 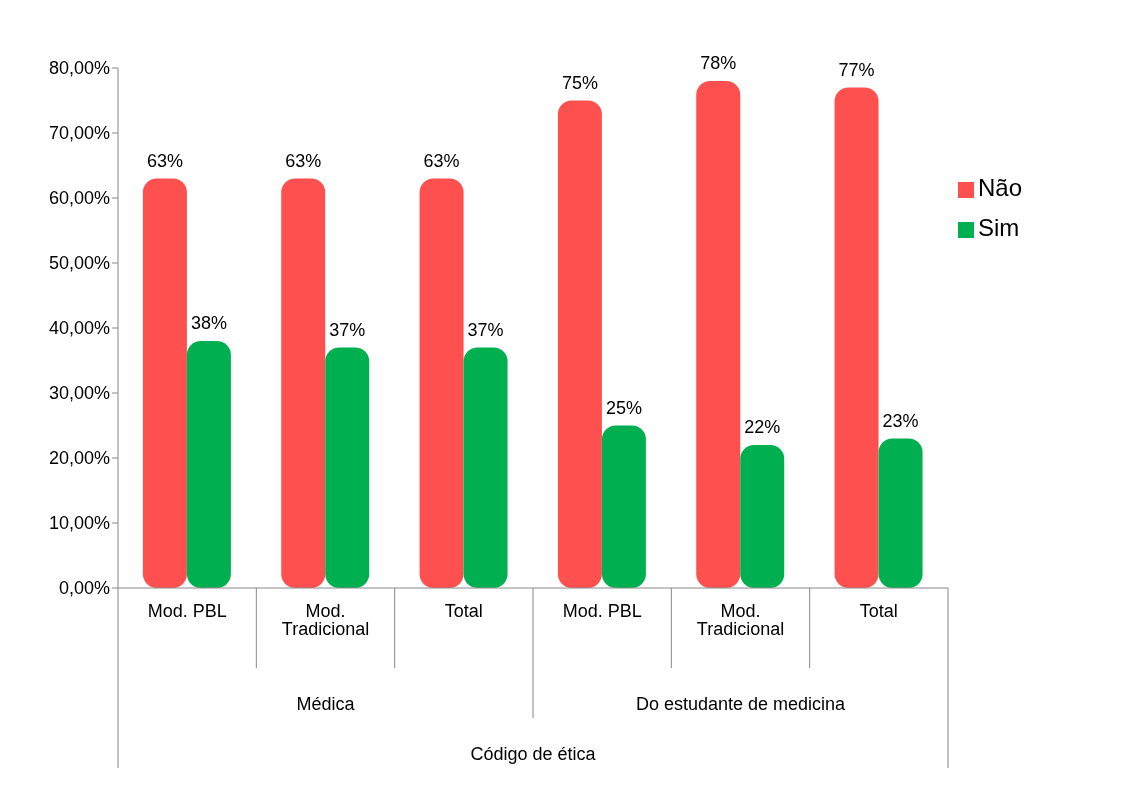 What do you see at coordinates (762, 427) in the screenshot?
I see `data-label: 22%` at bounding box center [762, 427].